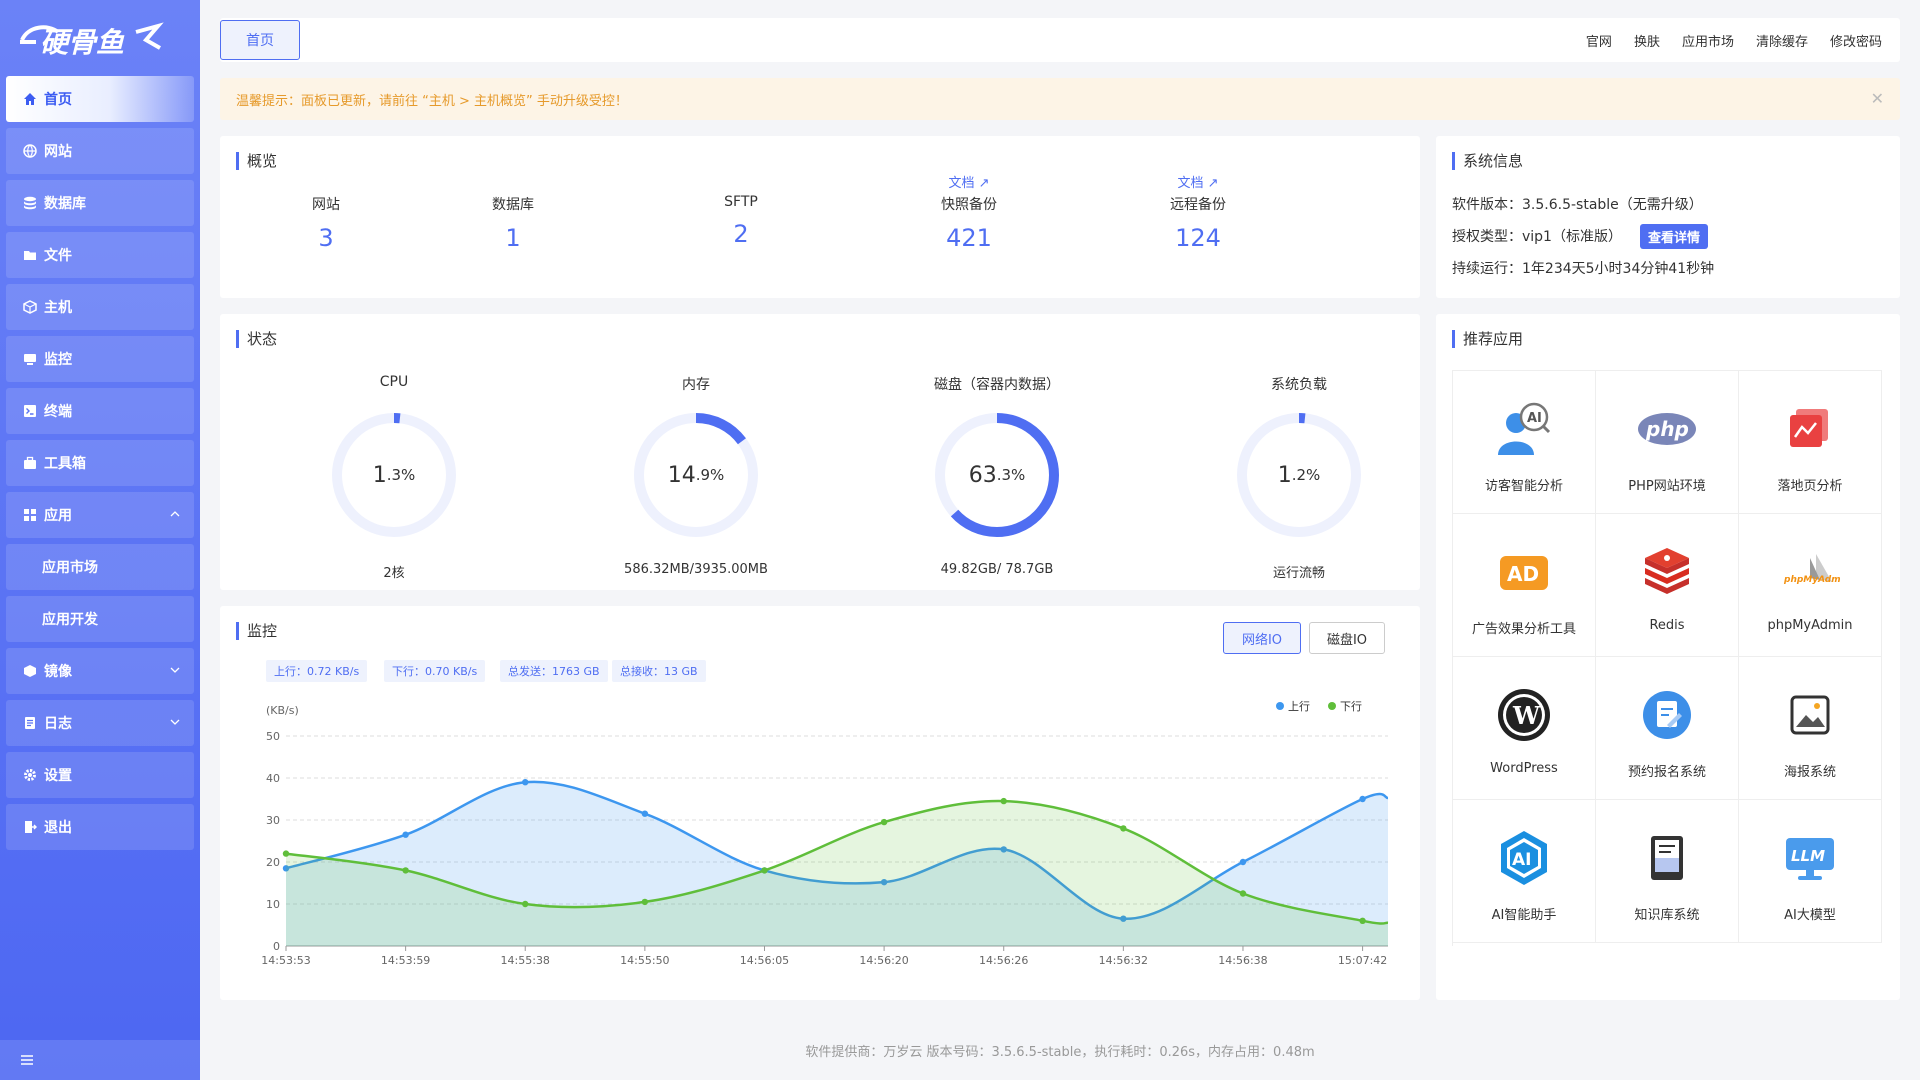  What do you see at coordinates (1667, 728) in the screenshot?
I see `app-booking: 预约报名系统` at bounding box center [1667, 728].